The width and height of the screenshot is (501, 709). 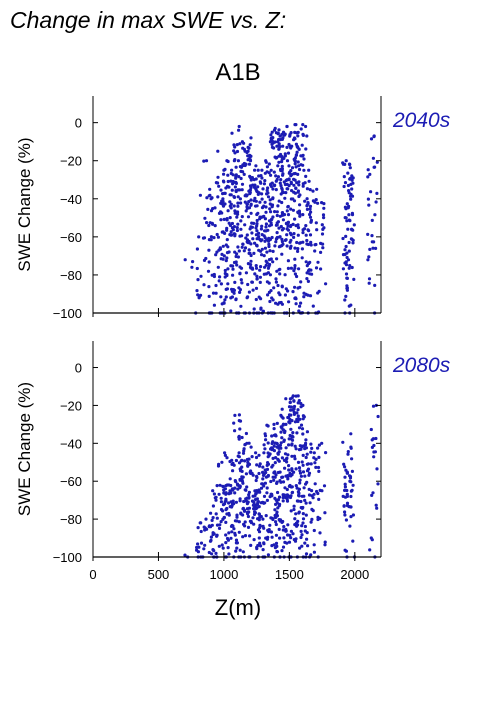 I want to click on figure-header: Change in max SWE vs. Z:, so click(x=148, y=20).